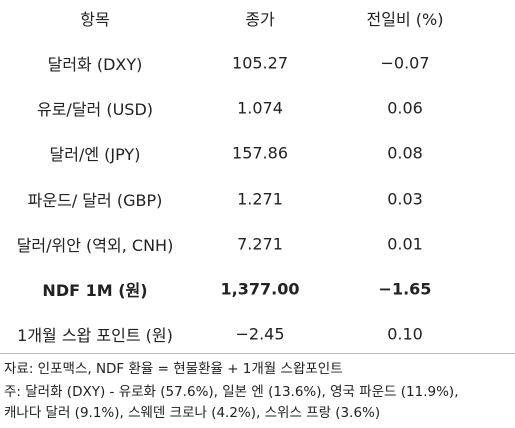  I want to click on table-cell: 1.074, so click(260, 108).